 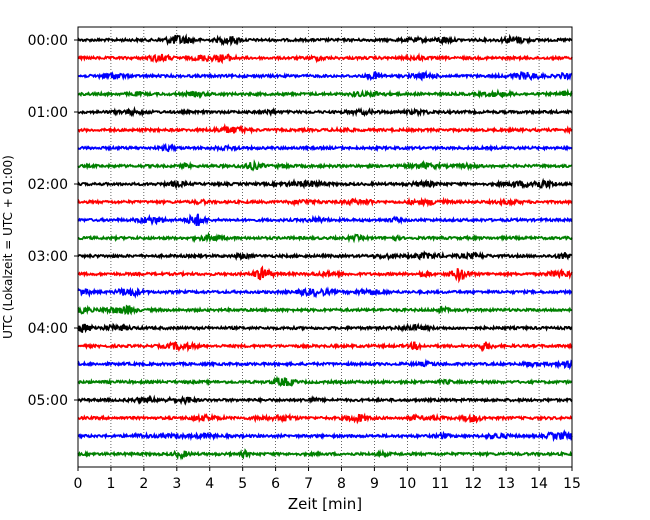 What do you see at coordinates (8, 247) in the screenshot?
I see `y-axis-title: UTC (Lokalzeit = UTC + 01:00)` at bounding box center [8, 247].